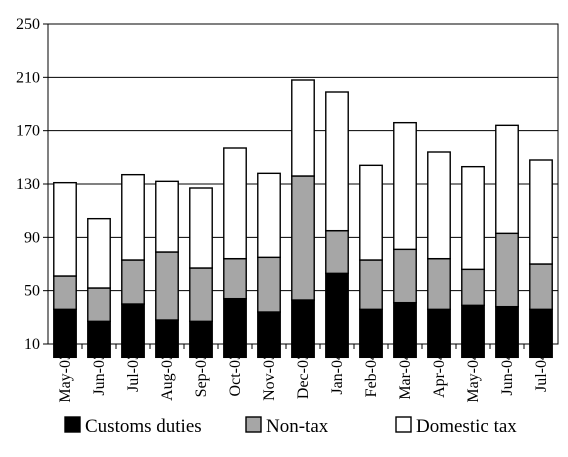 The height and width of the screenshot is (457, 568). I want to click on legend: Customs duties Non-tax Domestic tax, so click(290, 426).